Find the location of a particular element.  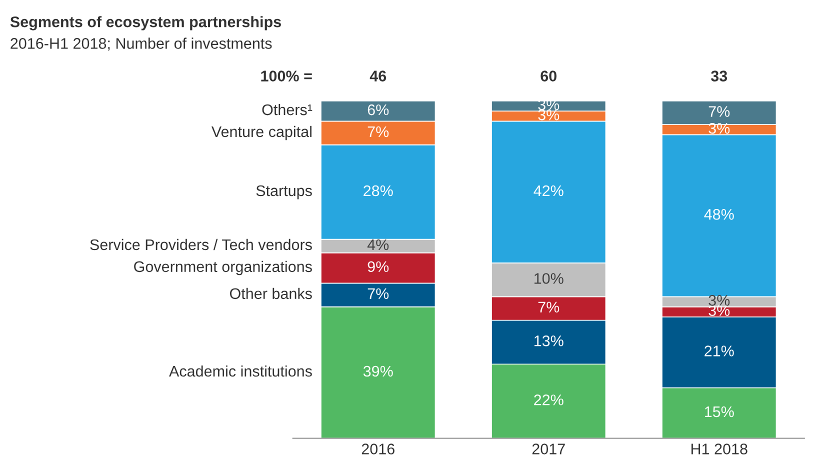

text: 100% = is located at coordinates (286, 76).